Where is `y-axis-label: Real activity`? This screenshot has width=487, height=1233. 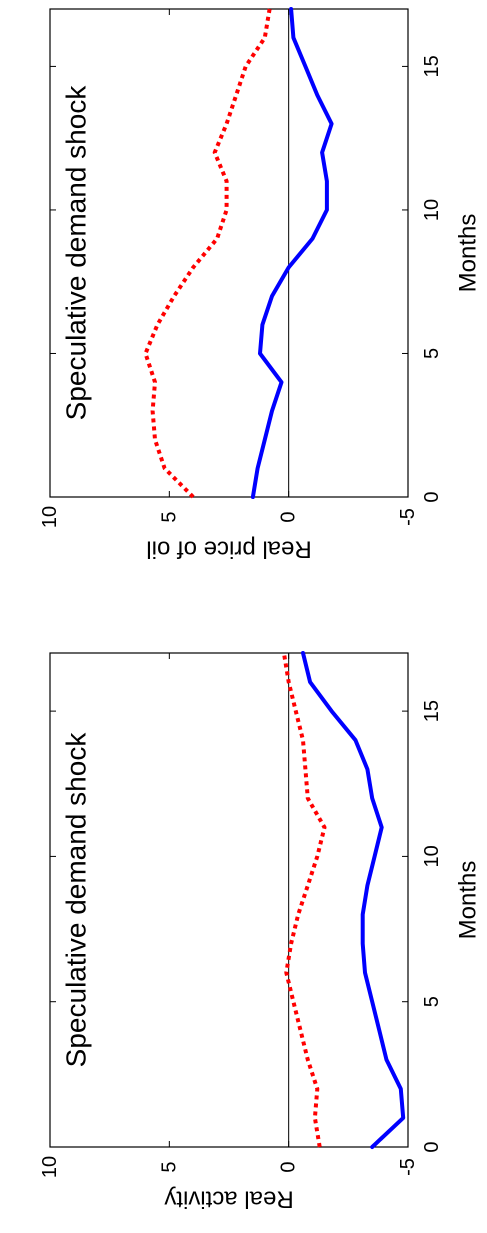
y-axis-label: Real activity is located at coordinates (228, 1199).